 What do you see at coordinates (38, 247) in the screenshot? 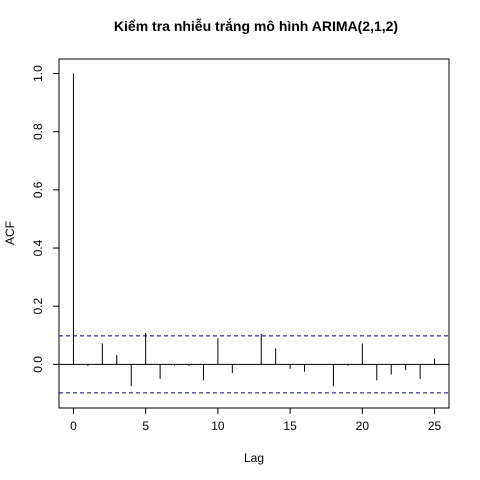
I see `y-tick-label-0.4: 0.4` at bounding box center [38, 247].